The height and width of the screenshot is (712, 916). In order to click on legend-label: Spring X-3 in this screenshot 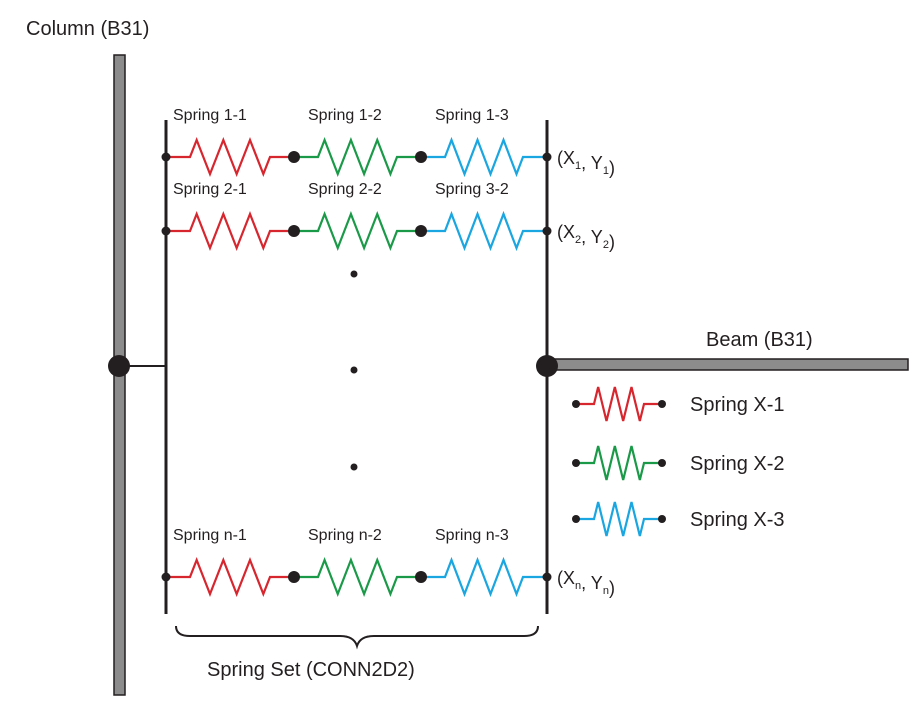, I will do `click(737, 520)`.